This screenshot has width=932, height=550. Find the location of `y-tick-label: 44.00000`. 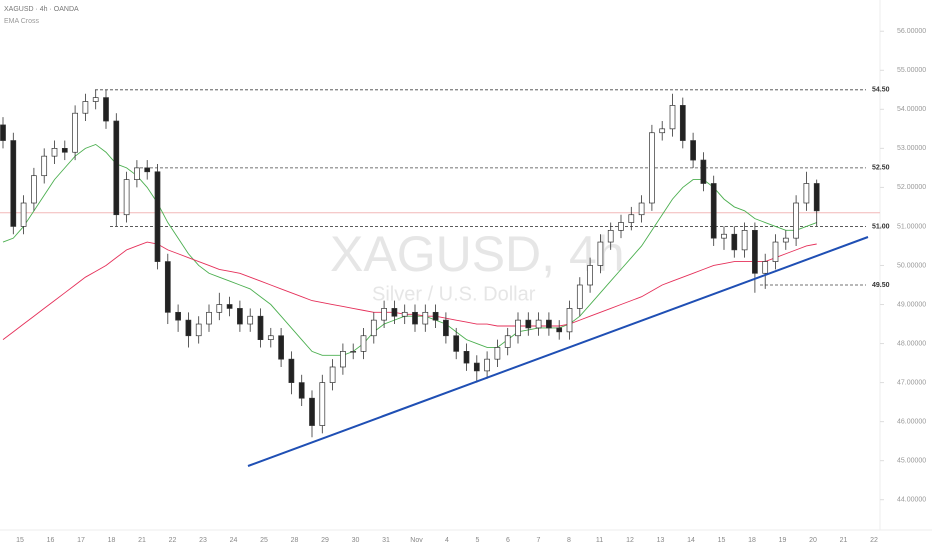

y-tick-label: 44.00000 is located at coordinates (911, 500).